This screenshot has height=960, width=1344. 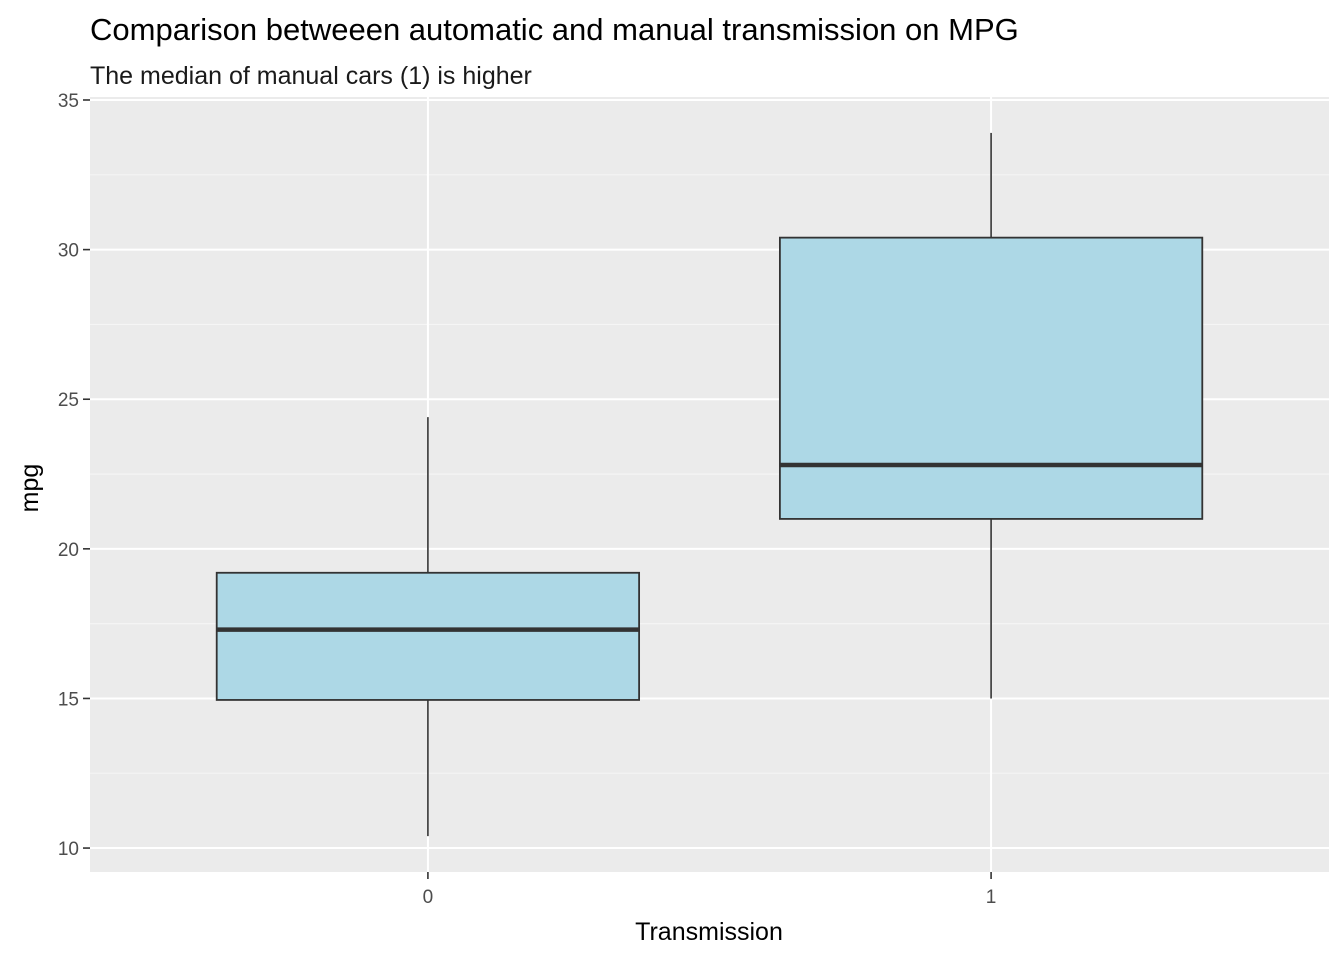 I want to click on y-axis: 10 15 20 25 30 35, so click(x=74, y=475).